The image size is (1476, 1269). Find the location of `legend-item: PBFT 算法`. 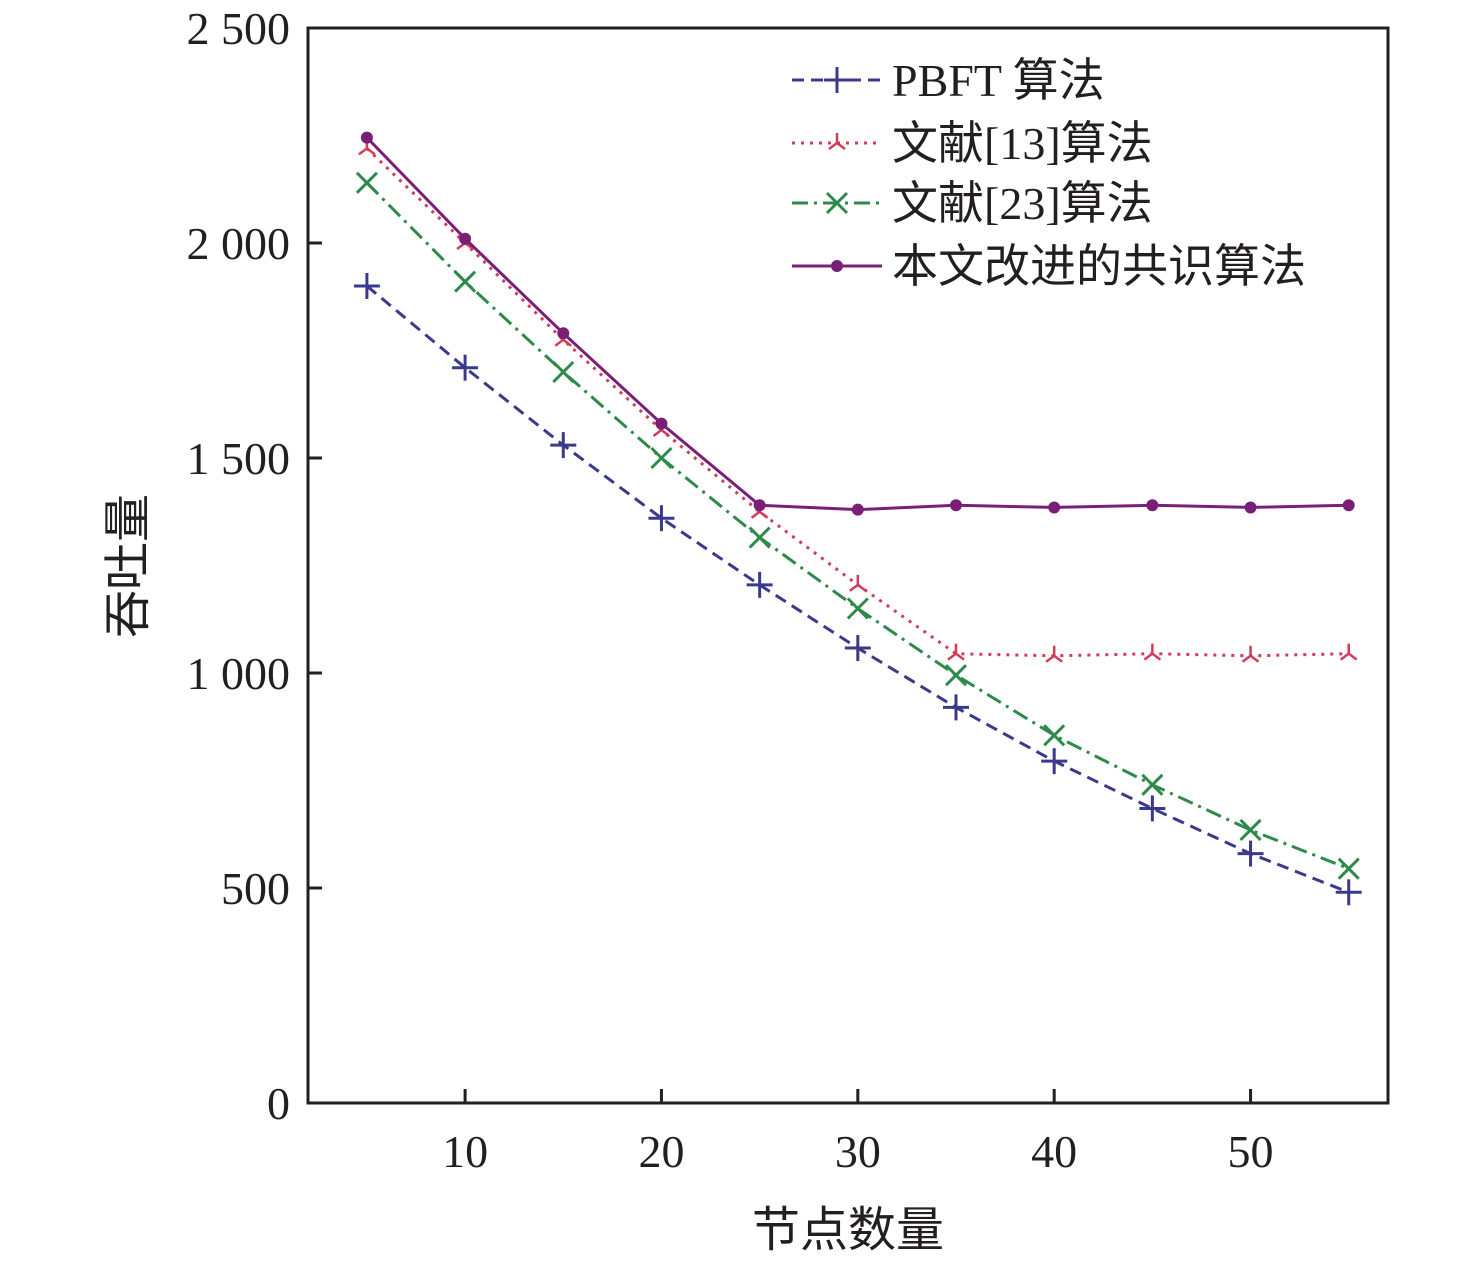

legend-item: PBFT 算法 is located at coordinates (948, 80).